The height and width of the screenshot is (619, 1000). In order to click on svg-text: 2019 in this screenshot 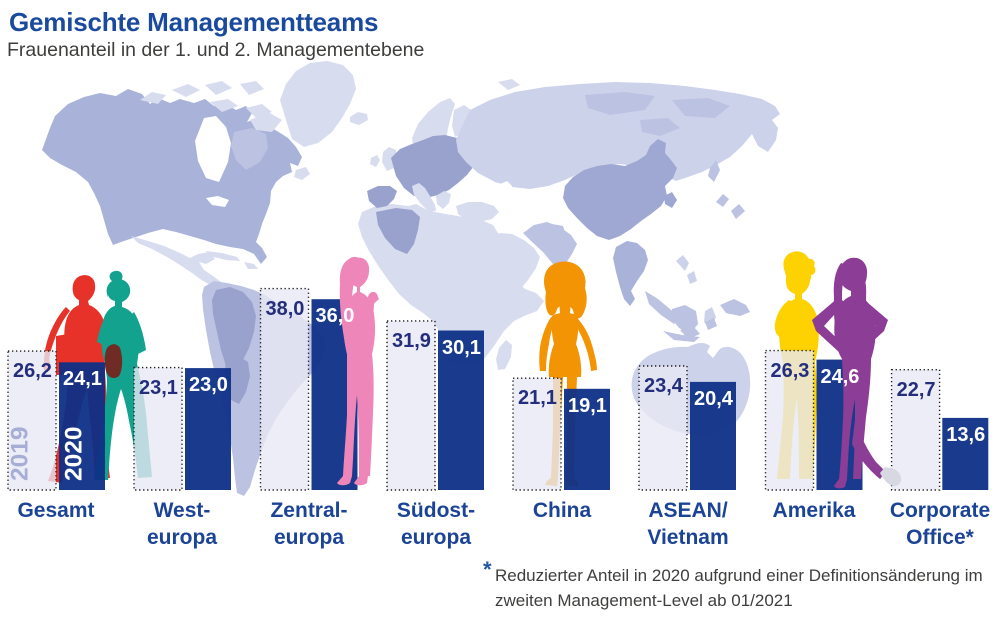, I will do `click(20, 453)`.